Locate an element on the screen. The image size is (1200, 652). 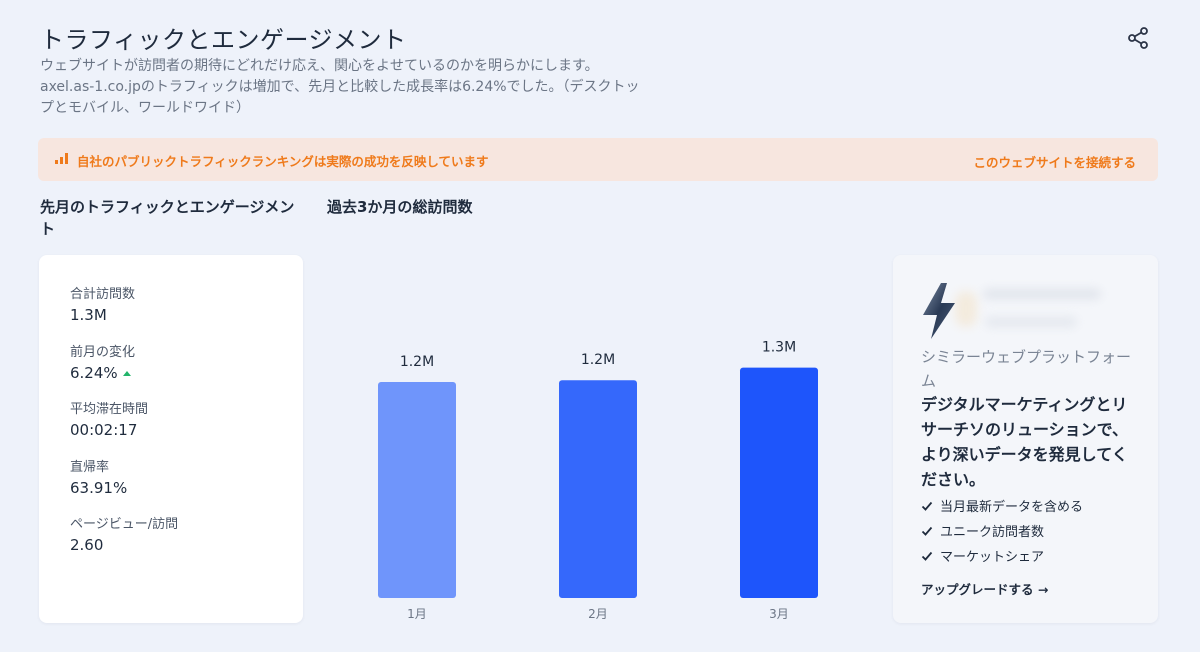
promo-feature-list: 当月最新データを含める ユニーク訪問者数 マーケットシェア is located at coordinates (1002, 530).